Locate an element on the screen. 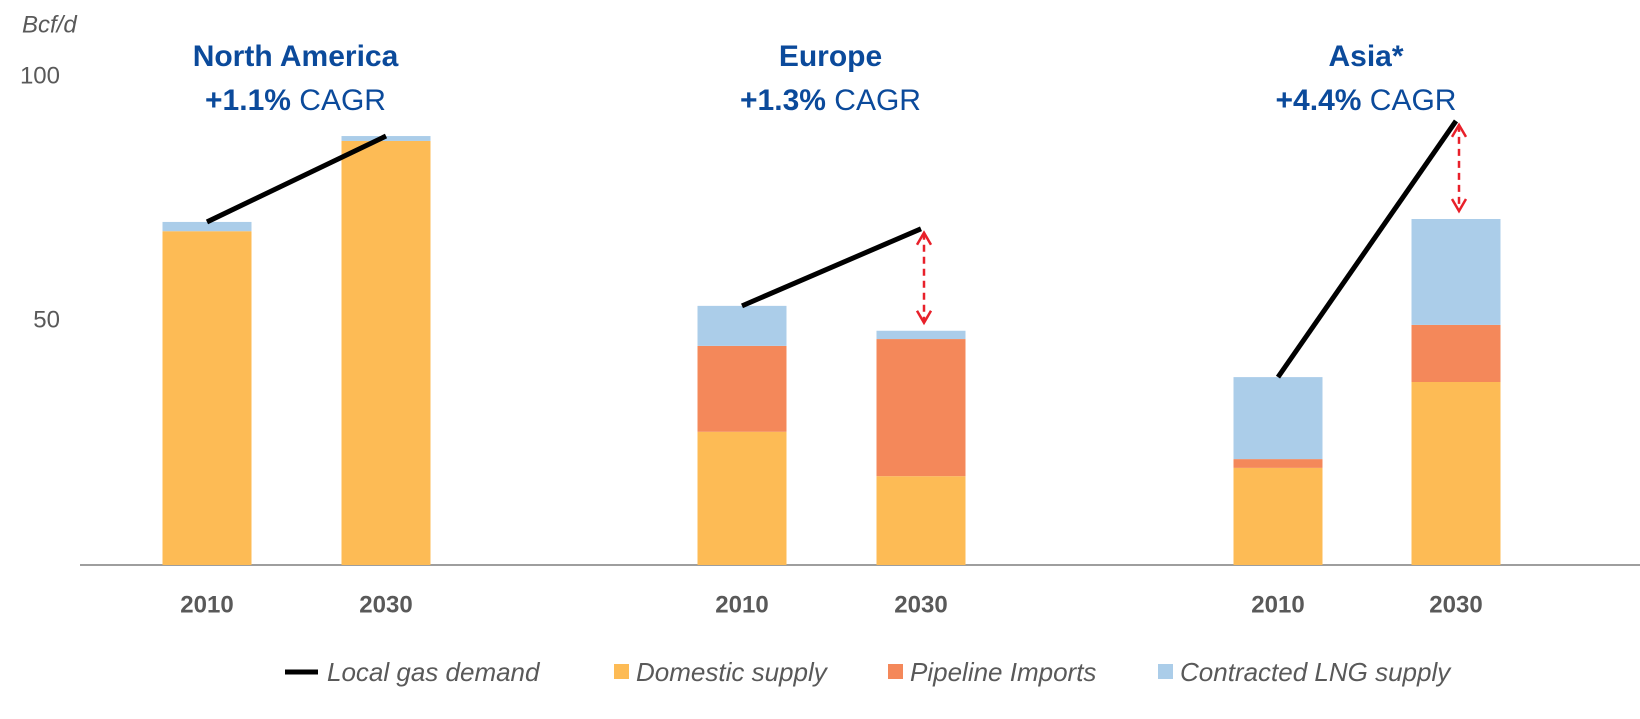 The width and height of the screenshot is (1640, 719). group-title: Europe is located at coordinates (830, 56).